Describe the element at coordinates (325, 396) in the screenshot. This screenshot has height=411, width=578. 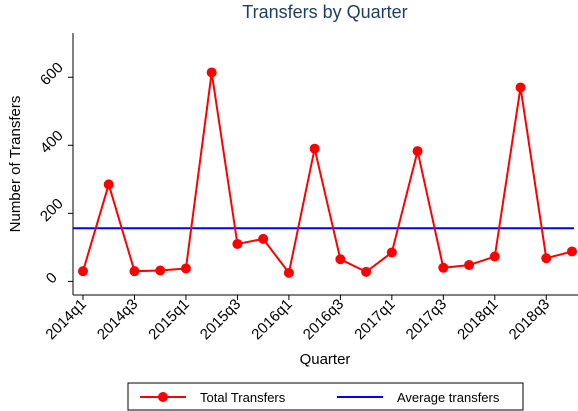
I see `legend-box` at that location.